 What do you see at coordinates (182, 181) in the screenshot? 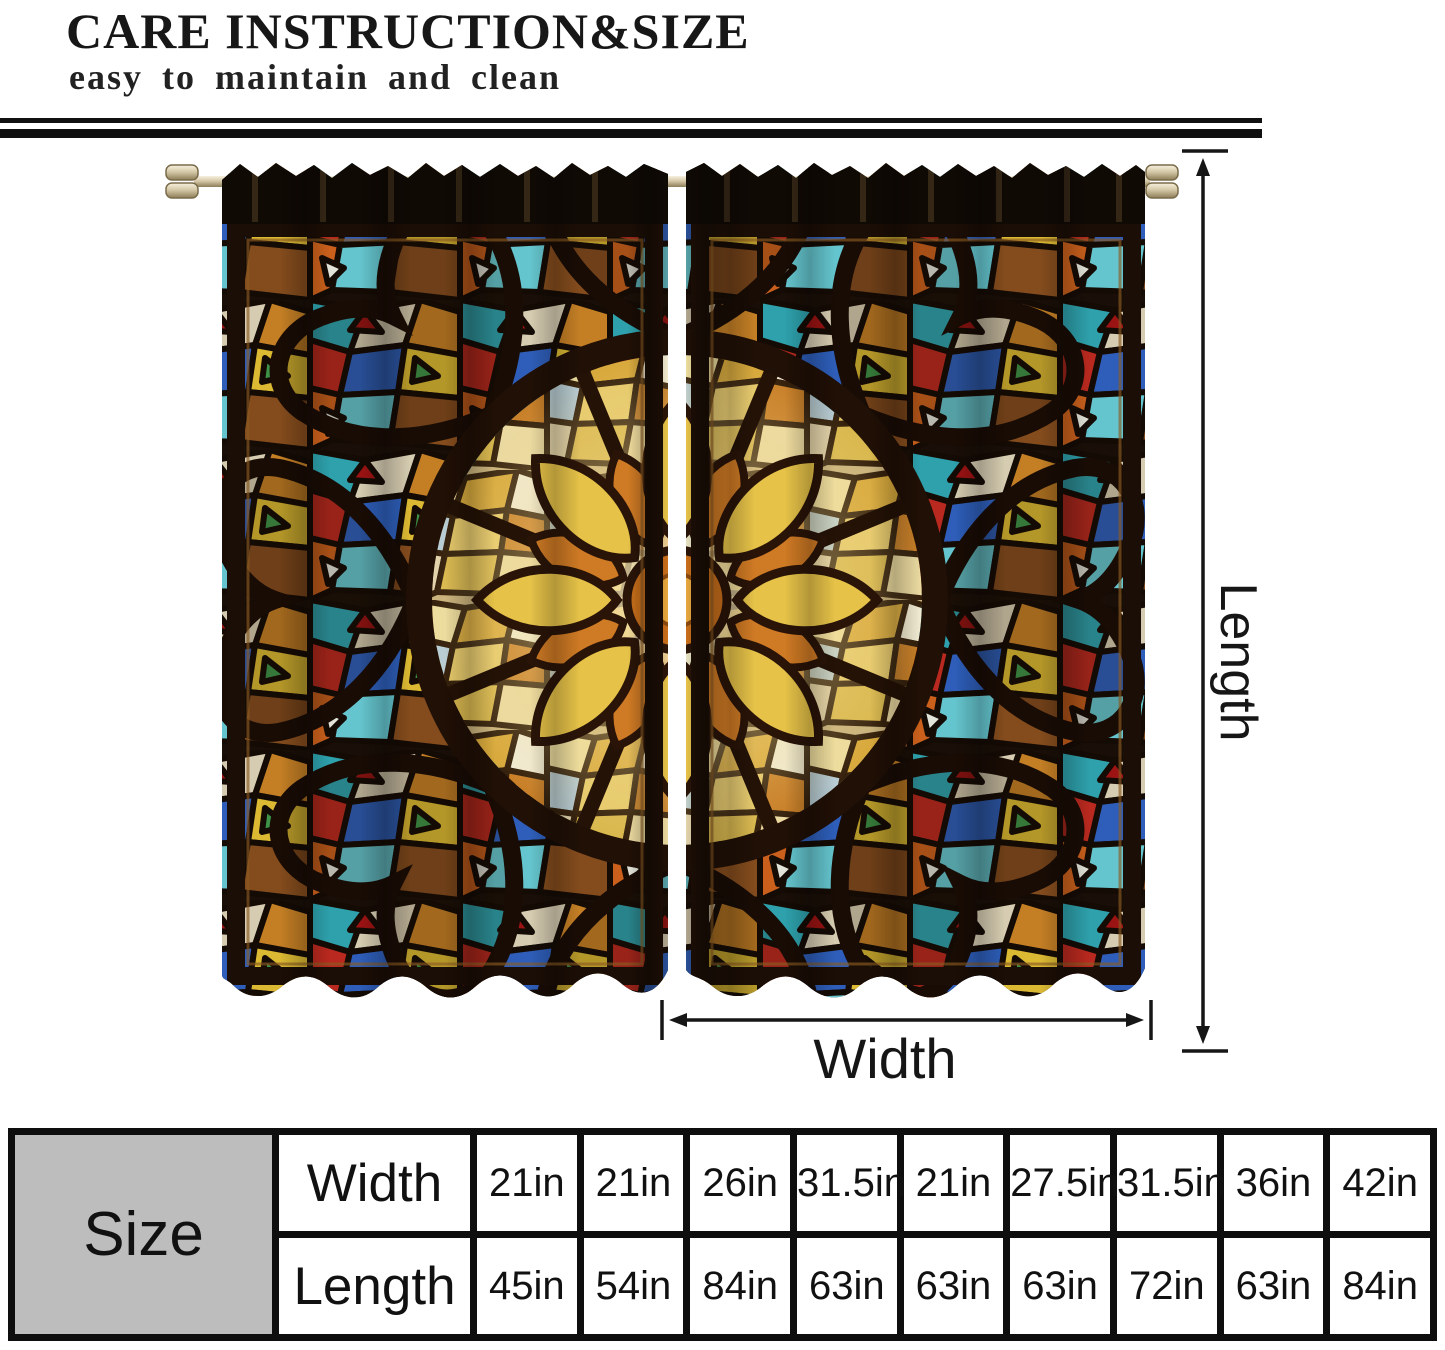
I see `rod-finial-left` at bounding box center [182, 181].